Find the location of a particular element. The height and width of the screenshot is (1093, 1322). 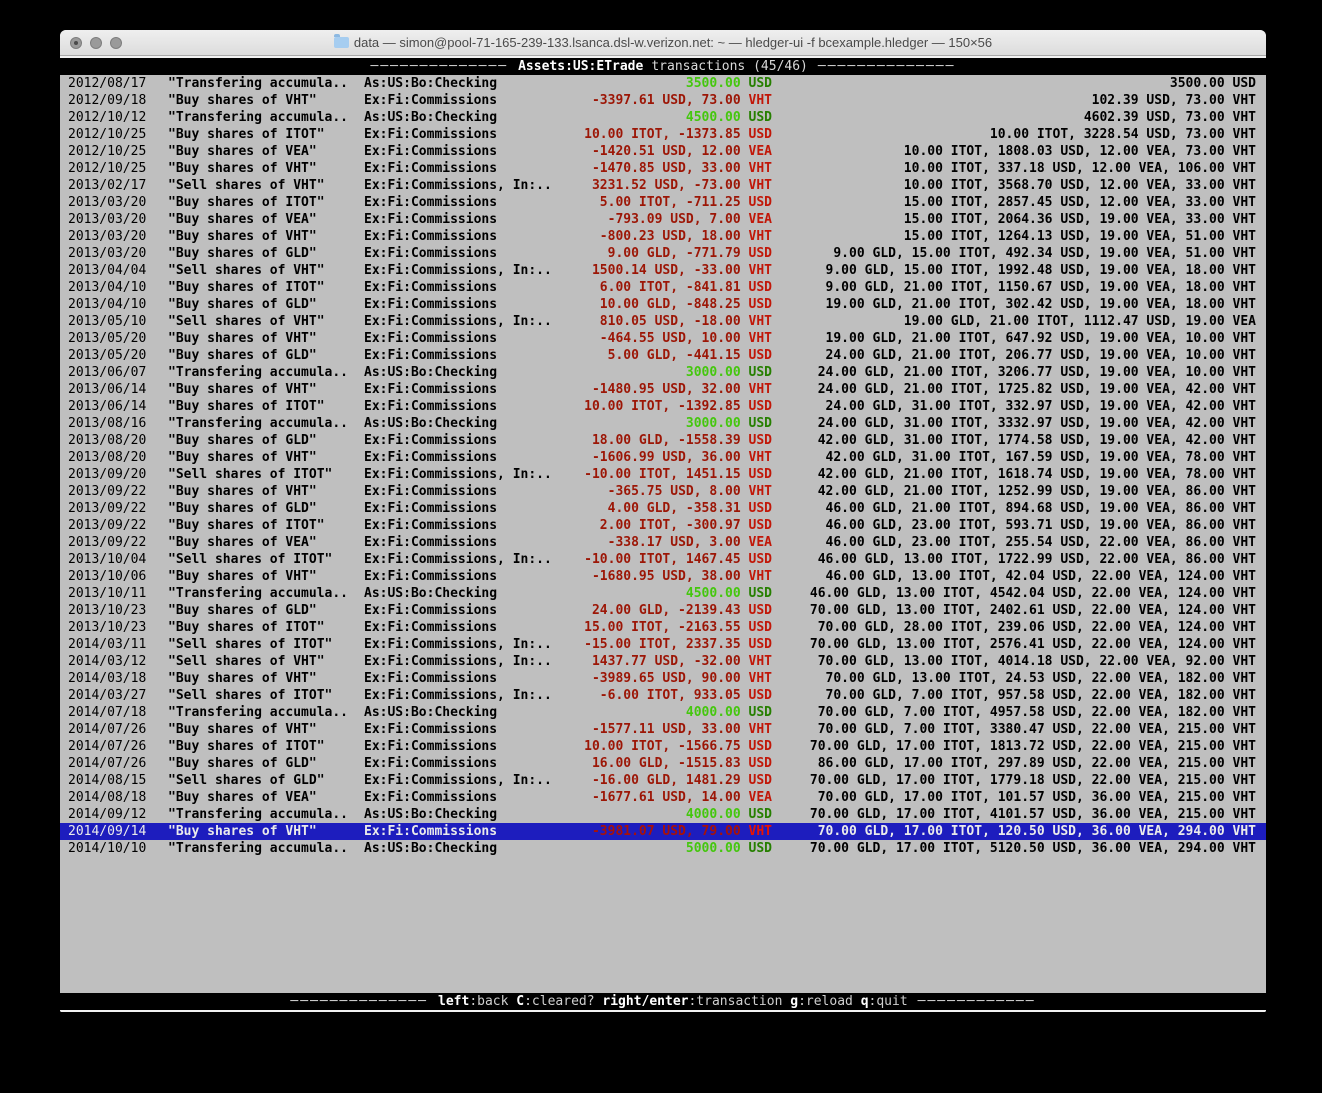

row-date: 2014/07/26 is located at coordinates (107, 729).